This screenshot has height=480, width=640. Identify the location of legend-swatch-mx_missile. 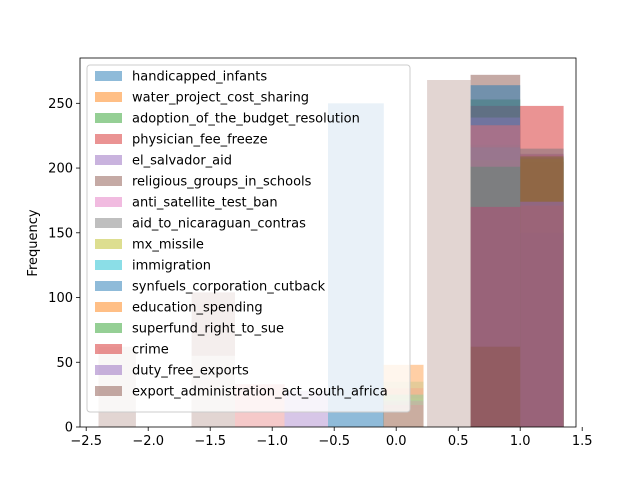
(108, 244).